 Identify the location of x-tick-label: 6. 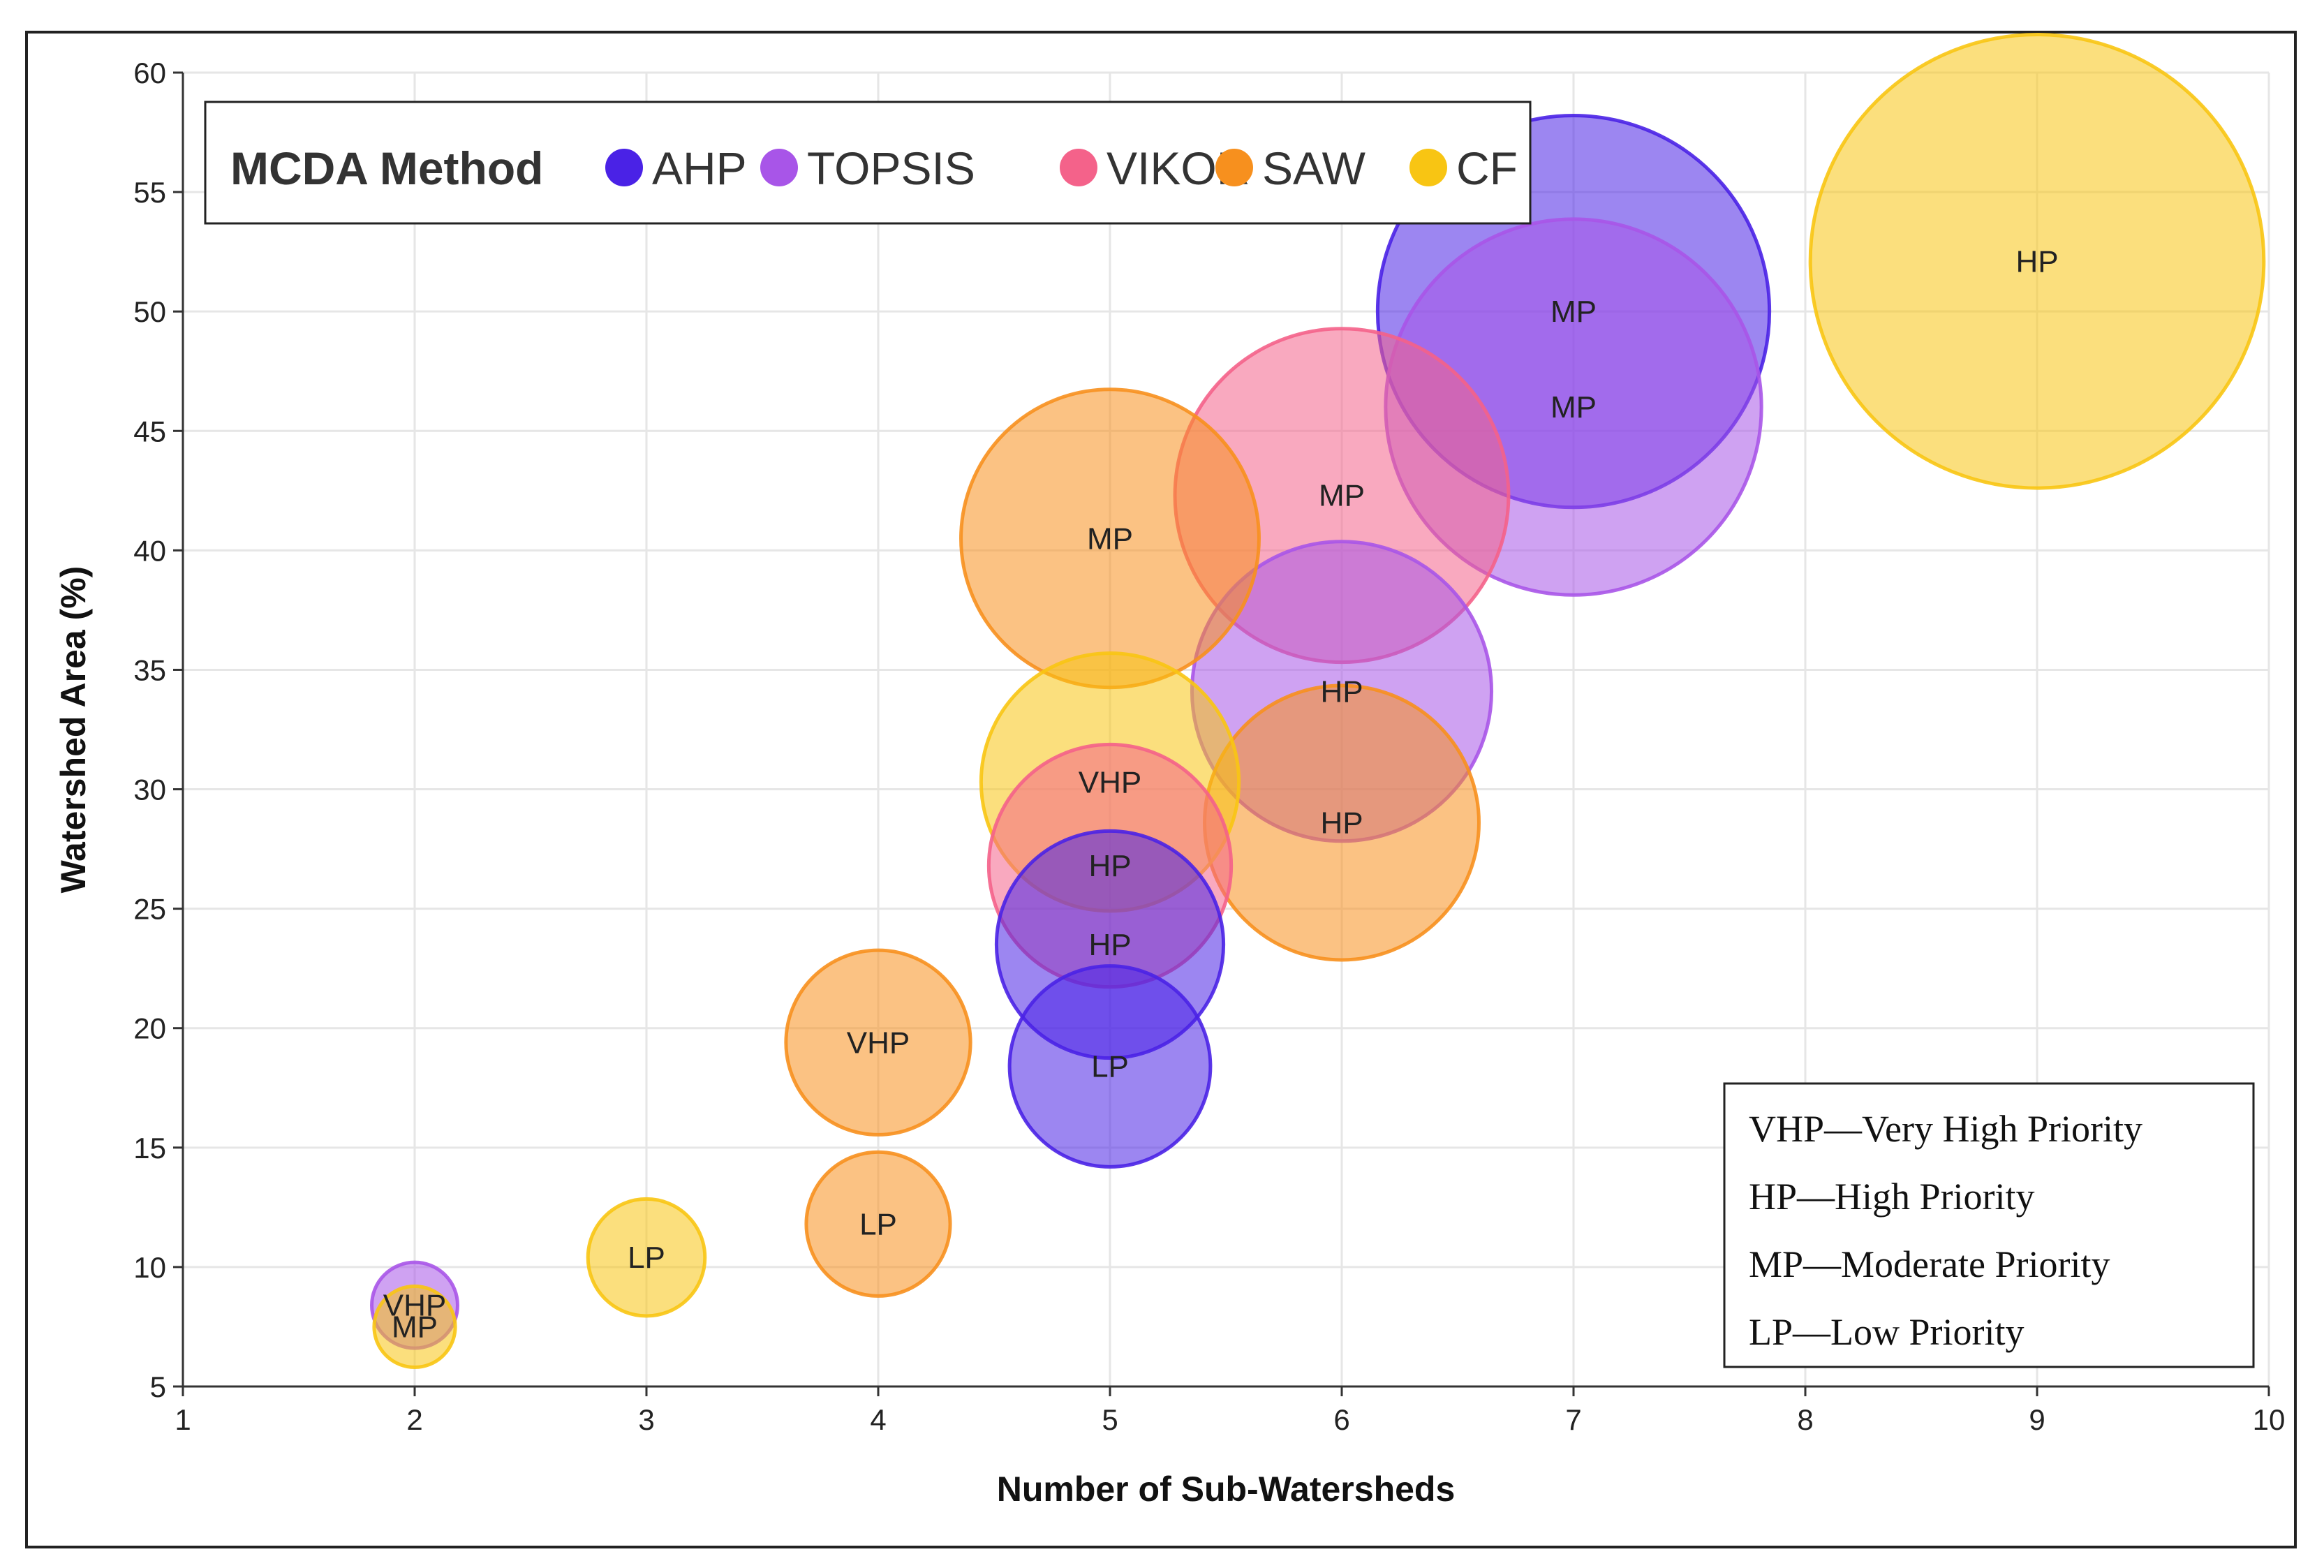
(1341, 1420).